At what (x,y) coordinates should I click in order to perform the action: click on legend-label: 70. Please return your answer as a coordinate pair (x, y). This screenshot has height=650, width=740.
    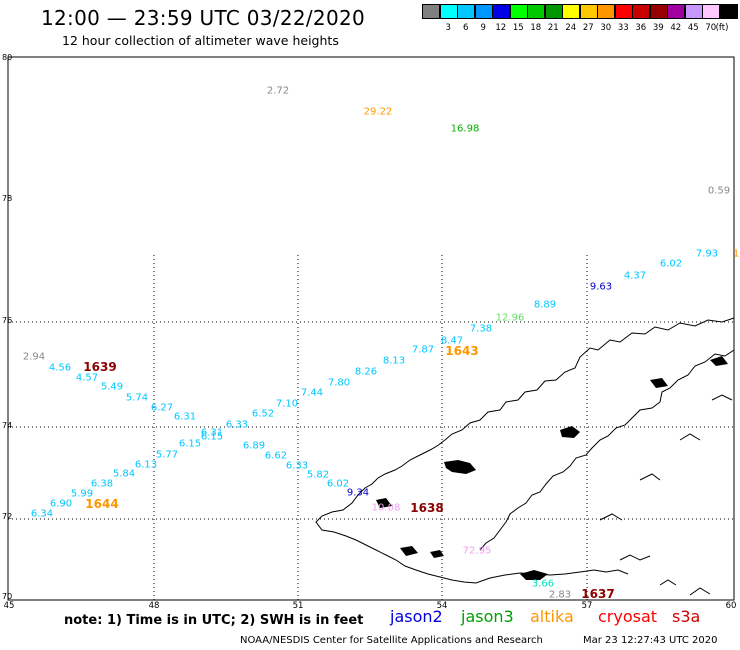
    Looking at the image, I should click on (711, 28).